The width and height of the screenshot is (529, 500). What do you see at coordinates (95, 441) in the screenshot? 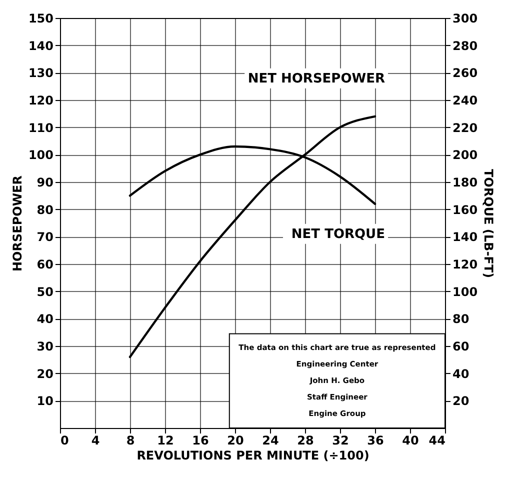
I see `x-tick-label: 4` at bounding box center [95, 441].